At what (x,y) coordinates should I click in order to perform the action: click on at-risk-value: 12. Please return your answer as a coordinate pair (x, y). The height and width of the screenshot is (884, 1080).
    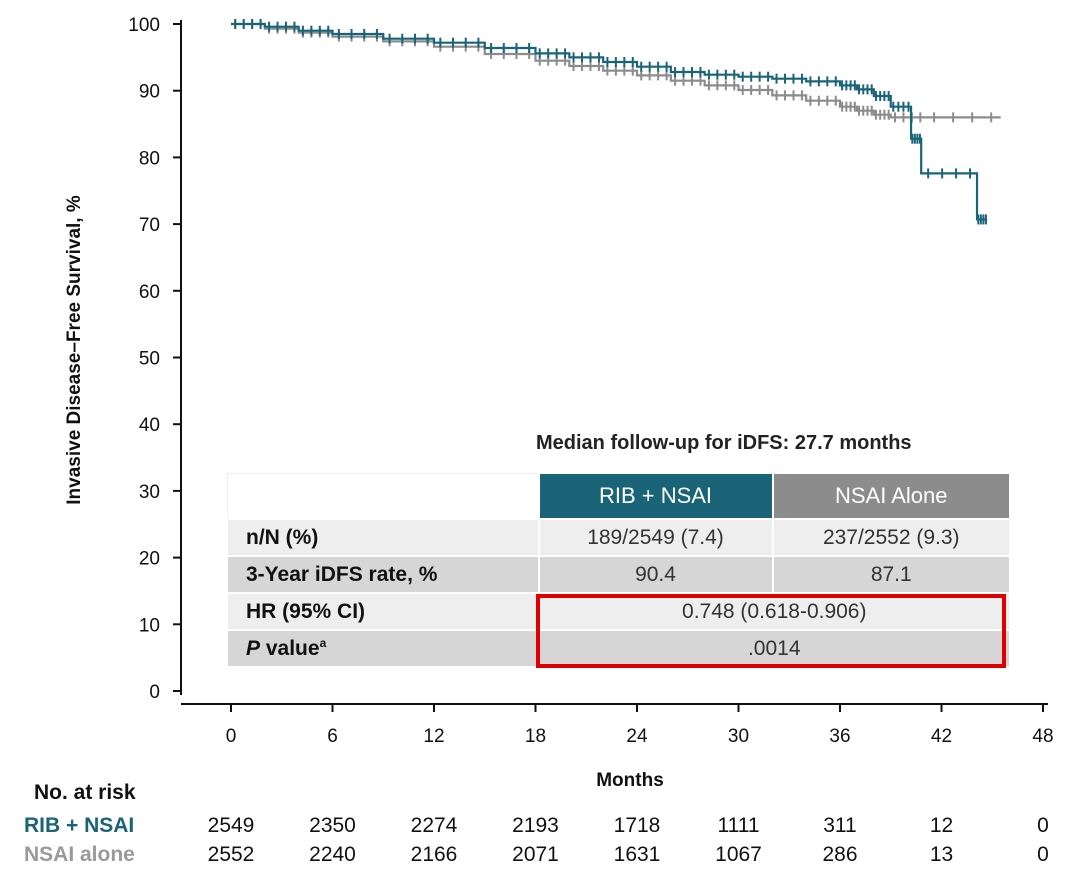
    Looking at the image, I should click on (941, 825).